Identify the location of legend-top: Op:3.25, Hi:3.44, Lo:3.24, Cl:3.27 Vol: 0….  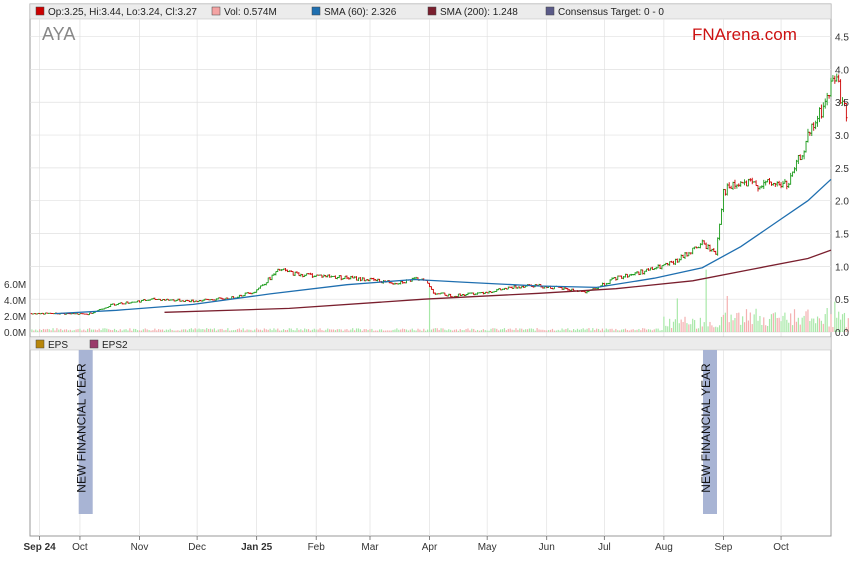
(349, 12).